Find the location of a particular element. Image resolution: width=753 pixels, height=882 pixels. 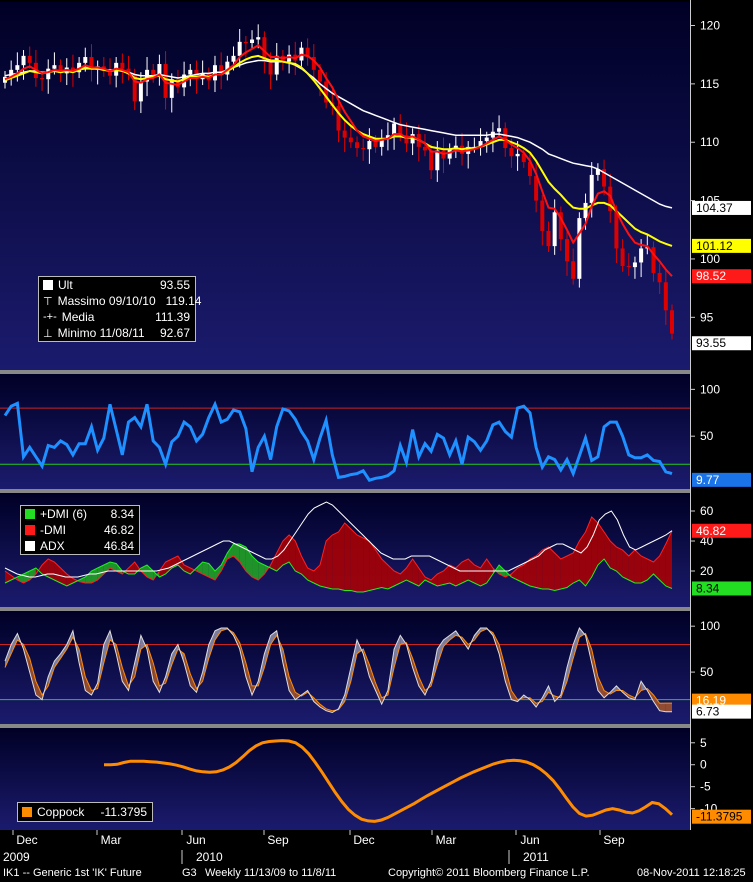

legend-value: 93.55 is located at coordinates (174, 285).